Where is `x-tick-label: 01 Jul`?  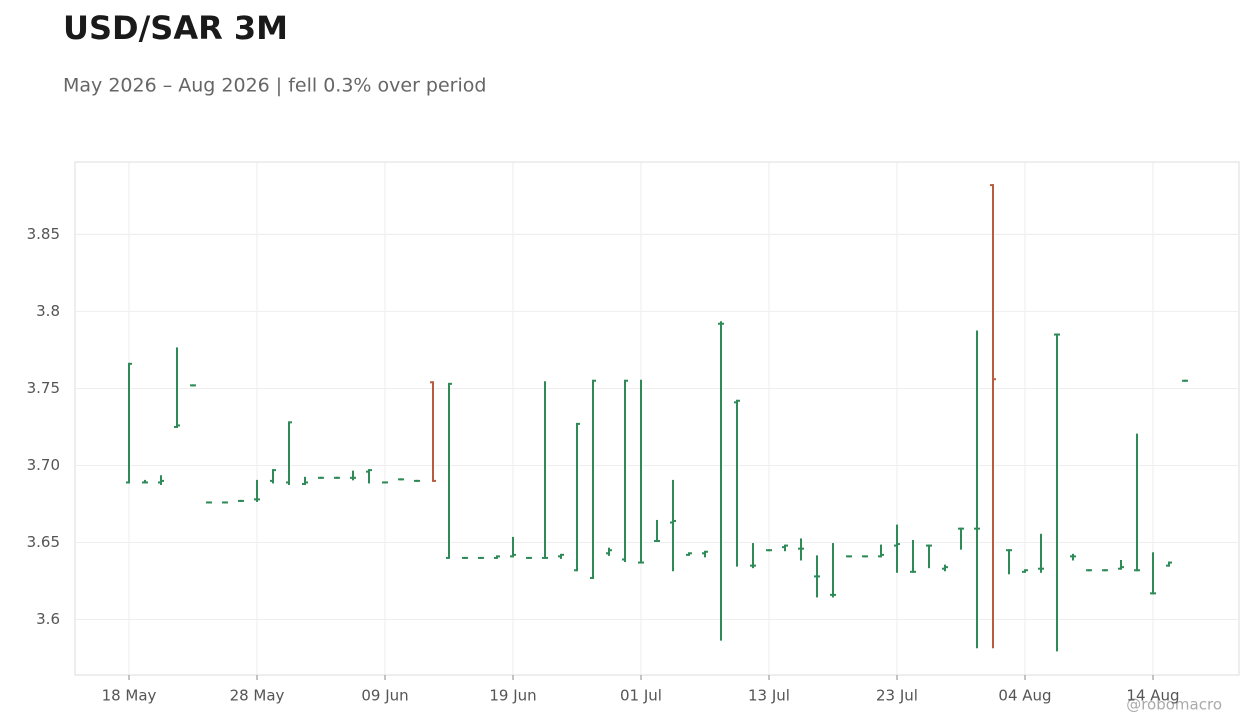 x-tick-label: 01 Jul is located at coordinates (641, 696).